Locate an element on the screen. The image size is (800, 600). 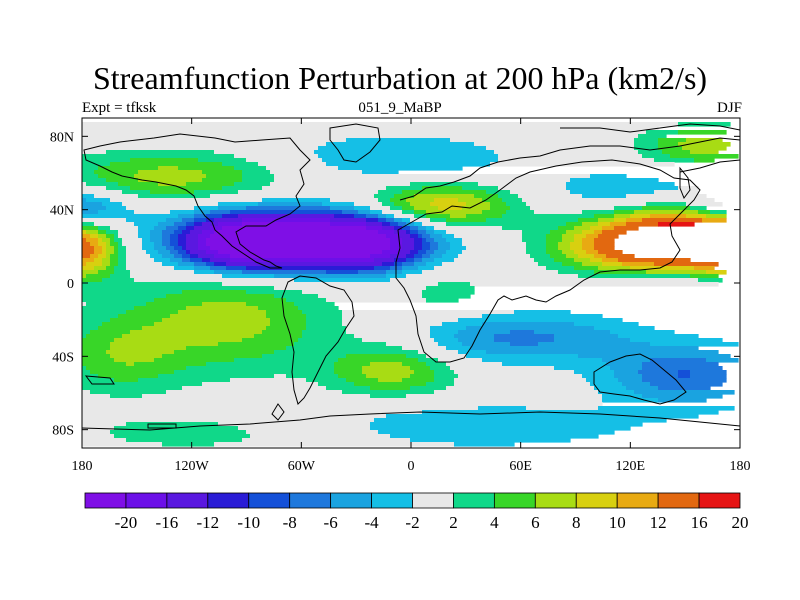
colorbar-label: -6 is located at coordinates (331, 522).